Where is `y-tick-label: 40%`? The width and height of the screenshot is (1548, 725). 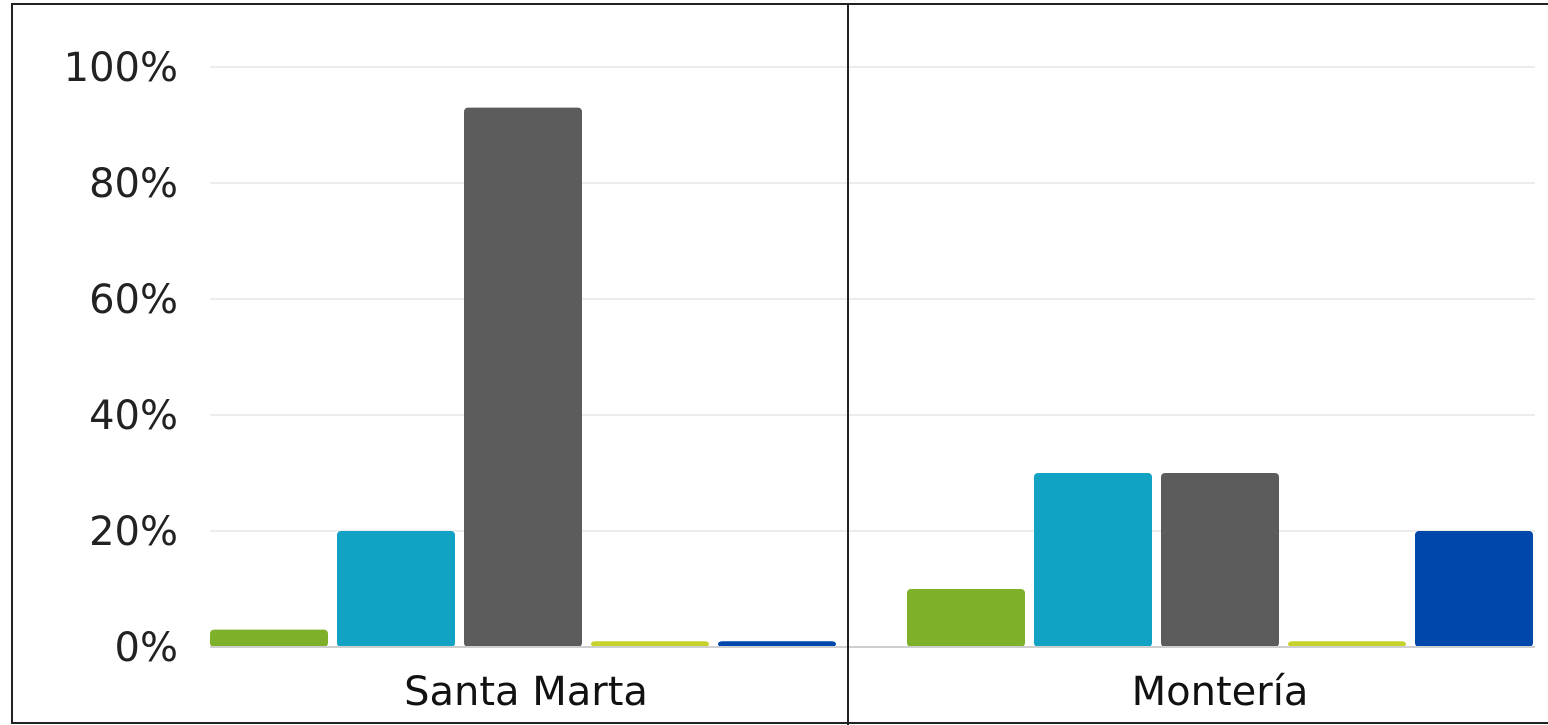
y-tick-label: 40% is located at coordinates (133, 416).